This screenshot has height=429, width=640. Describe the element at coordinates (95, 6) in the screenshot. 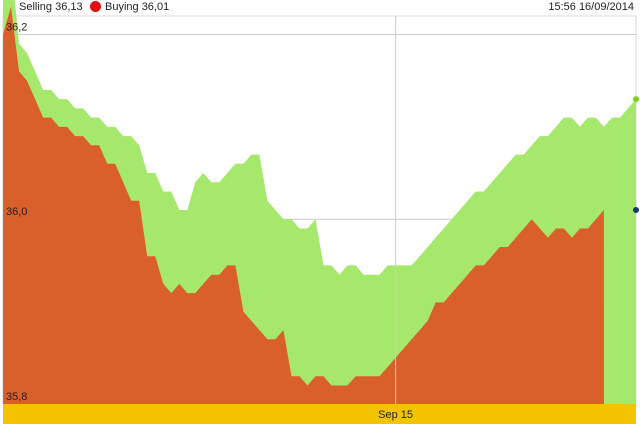

I see `buying-dot-icon` at that location.